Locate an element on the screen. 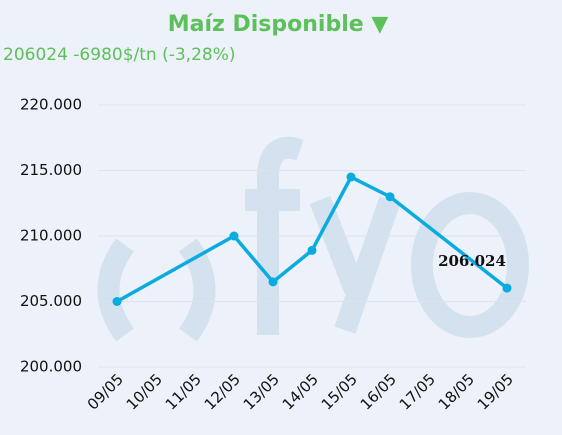  y-tick-label: 205.000 is located at coordinates (51, 301).